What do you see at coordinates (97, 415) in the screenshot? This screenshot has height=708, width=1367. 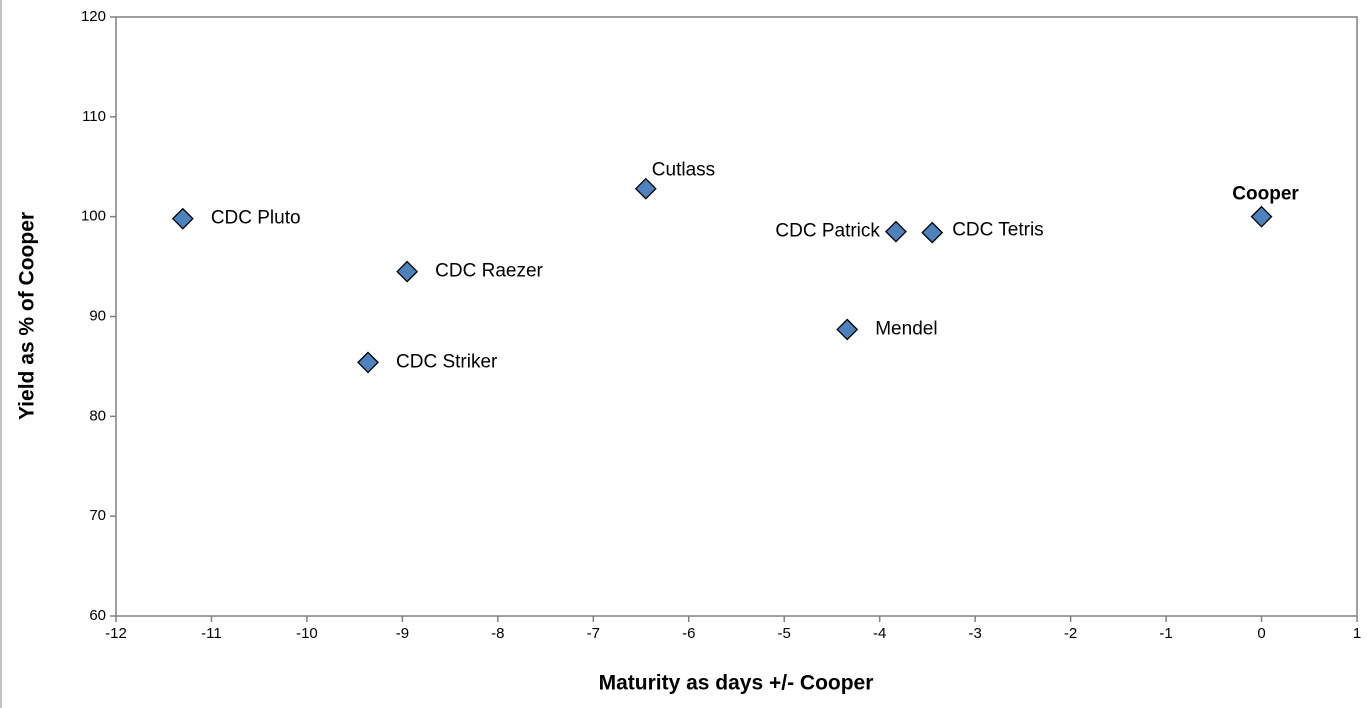 I see `y-tick-label: 80` at bounding box center [97, 415].